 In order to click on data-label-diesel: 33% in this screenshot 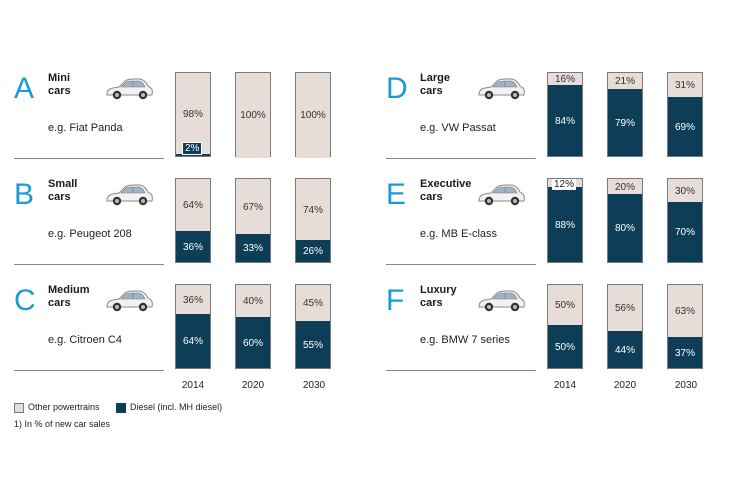, I will do `click(252, 248)`.